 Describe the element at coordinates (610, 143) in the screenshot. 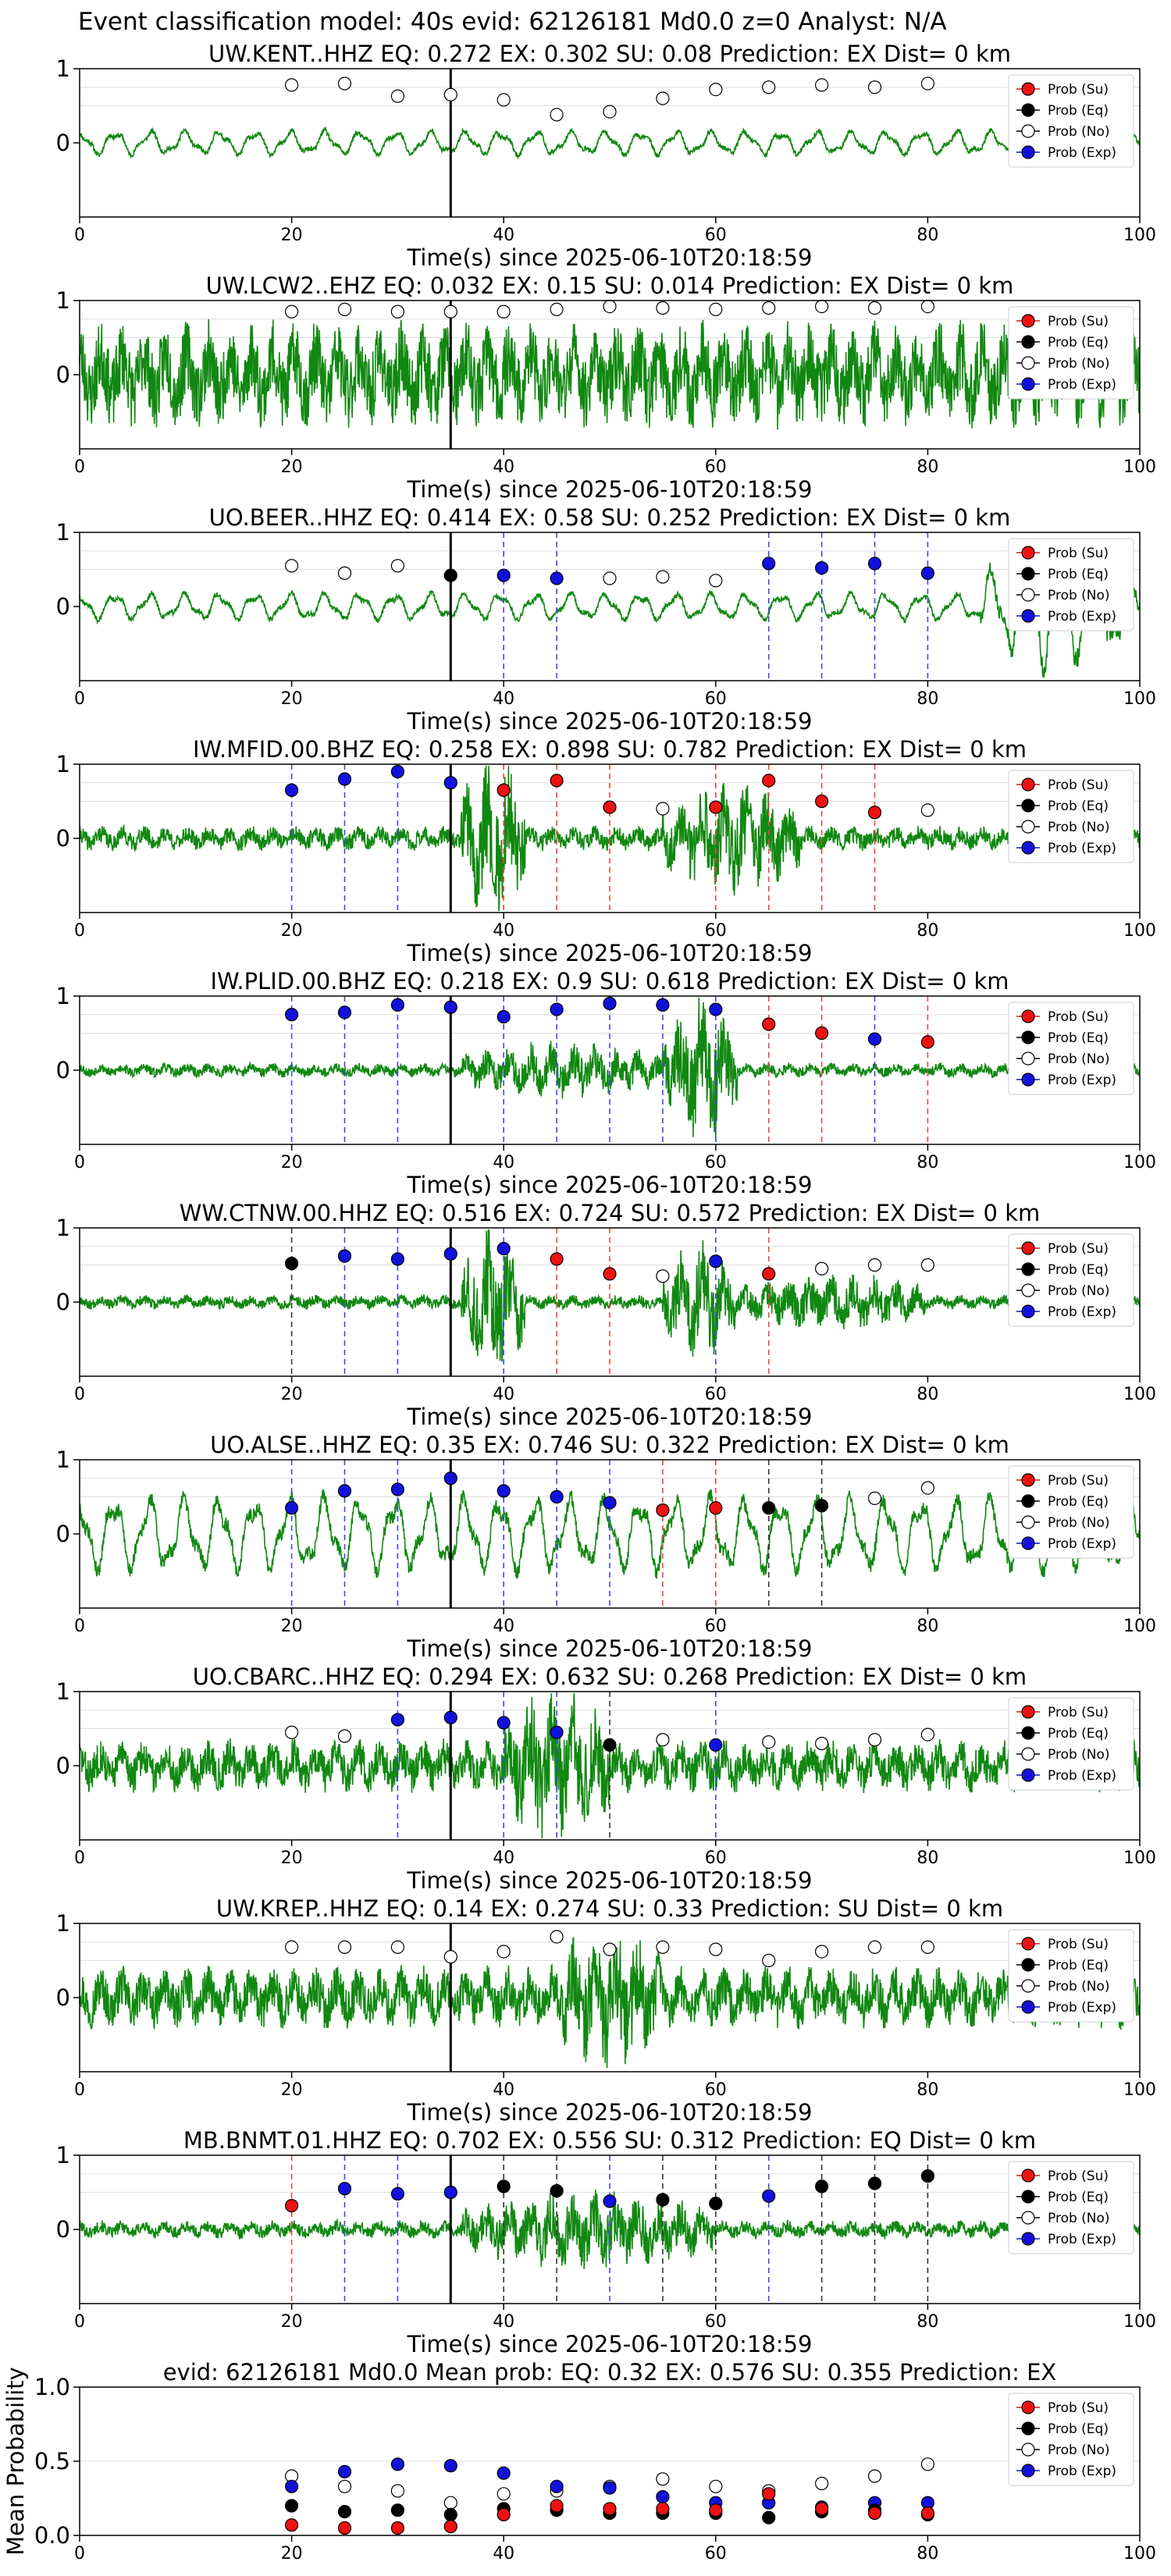

I see `axes-frame` at that location.